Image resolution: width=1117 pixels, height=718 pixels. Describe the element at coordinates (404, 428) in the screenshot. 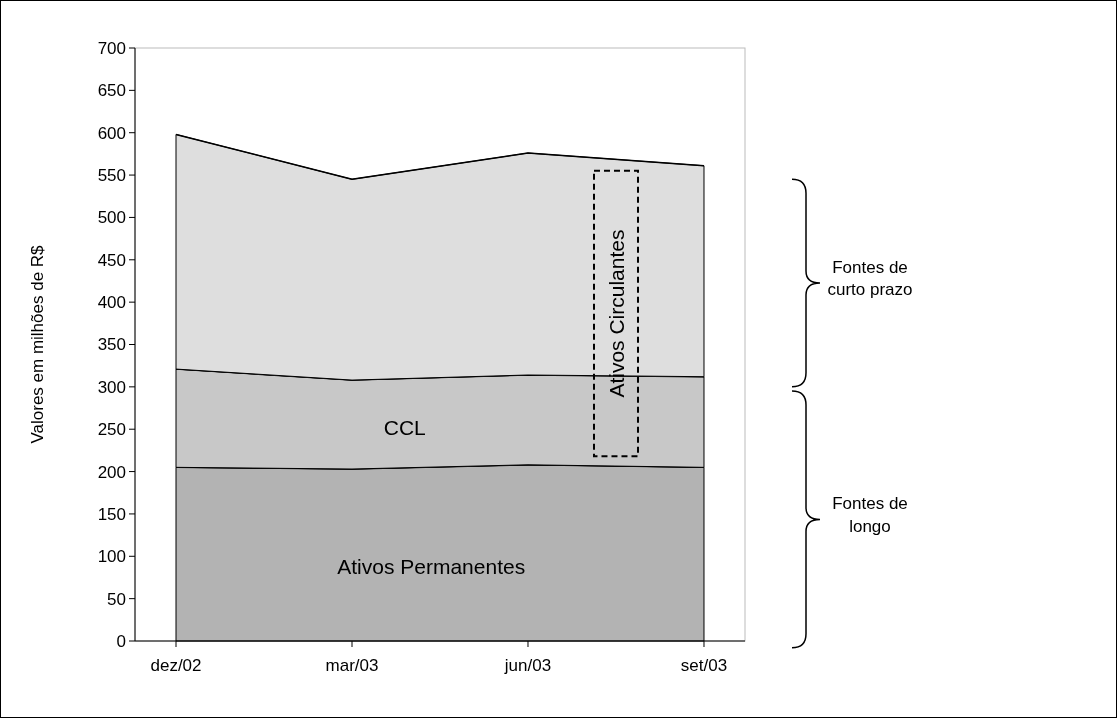

I see `series-label: CCL` at that location.